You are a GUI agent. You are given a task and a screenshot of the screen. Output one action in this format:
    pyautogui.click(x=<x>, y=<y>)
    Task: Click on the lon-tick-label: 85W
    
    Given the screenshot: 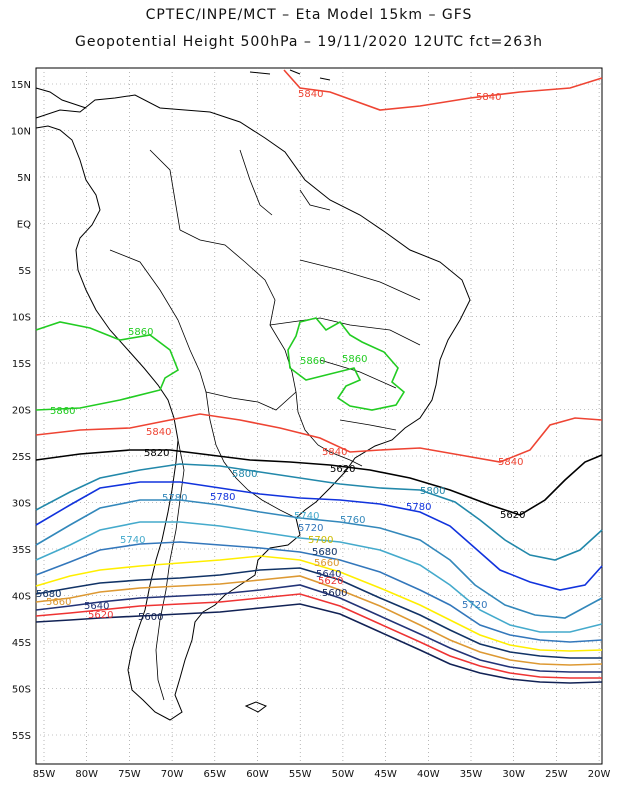 What is the action you would take?
    pyautogui.click(x=44, y=774)
    